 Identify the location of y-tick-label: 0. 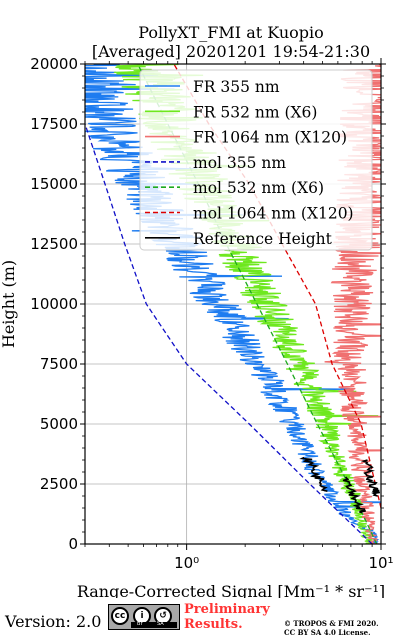
(73, 544).